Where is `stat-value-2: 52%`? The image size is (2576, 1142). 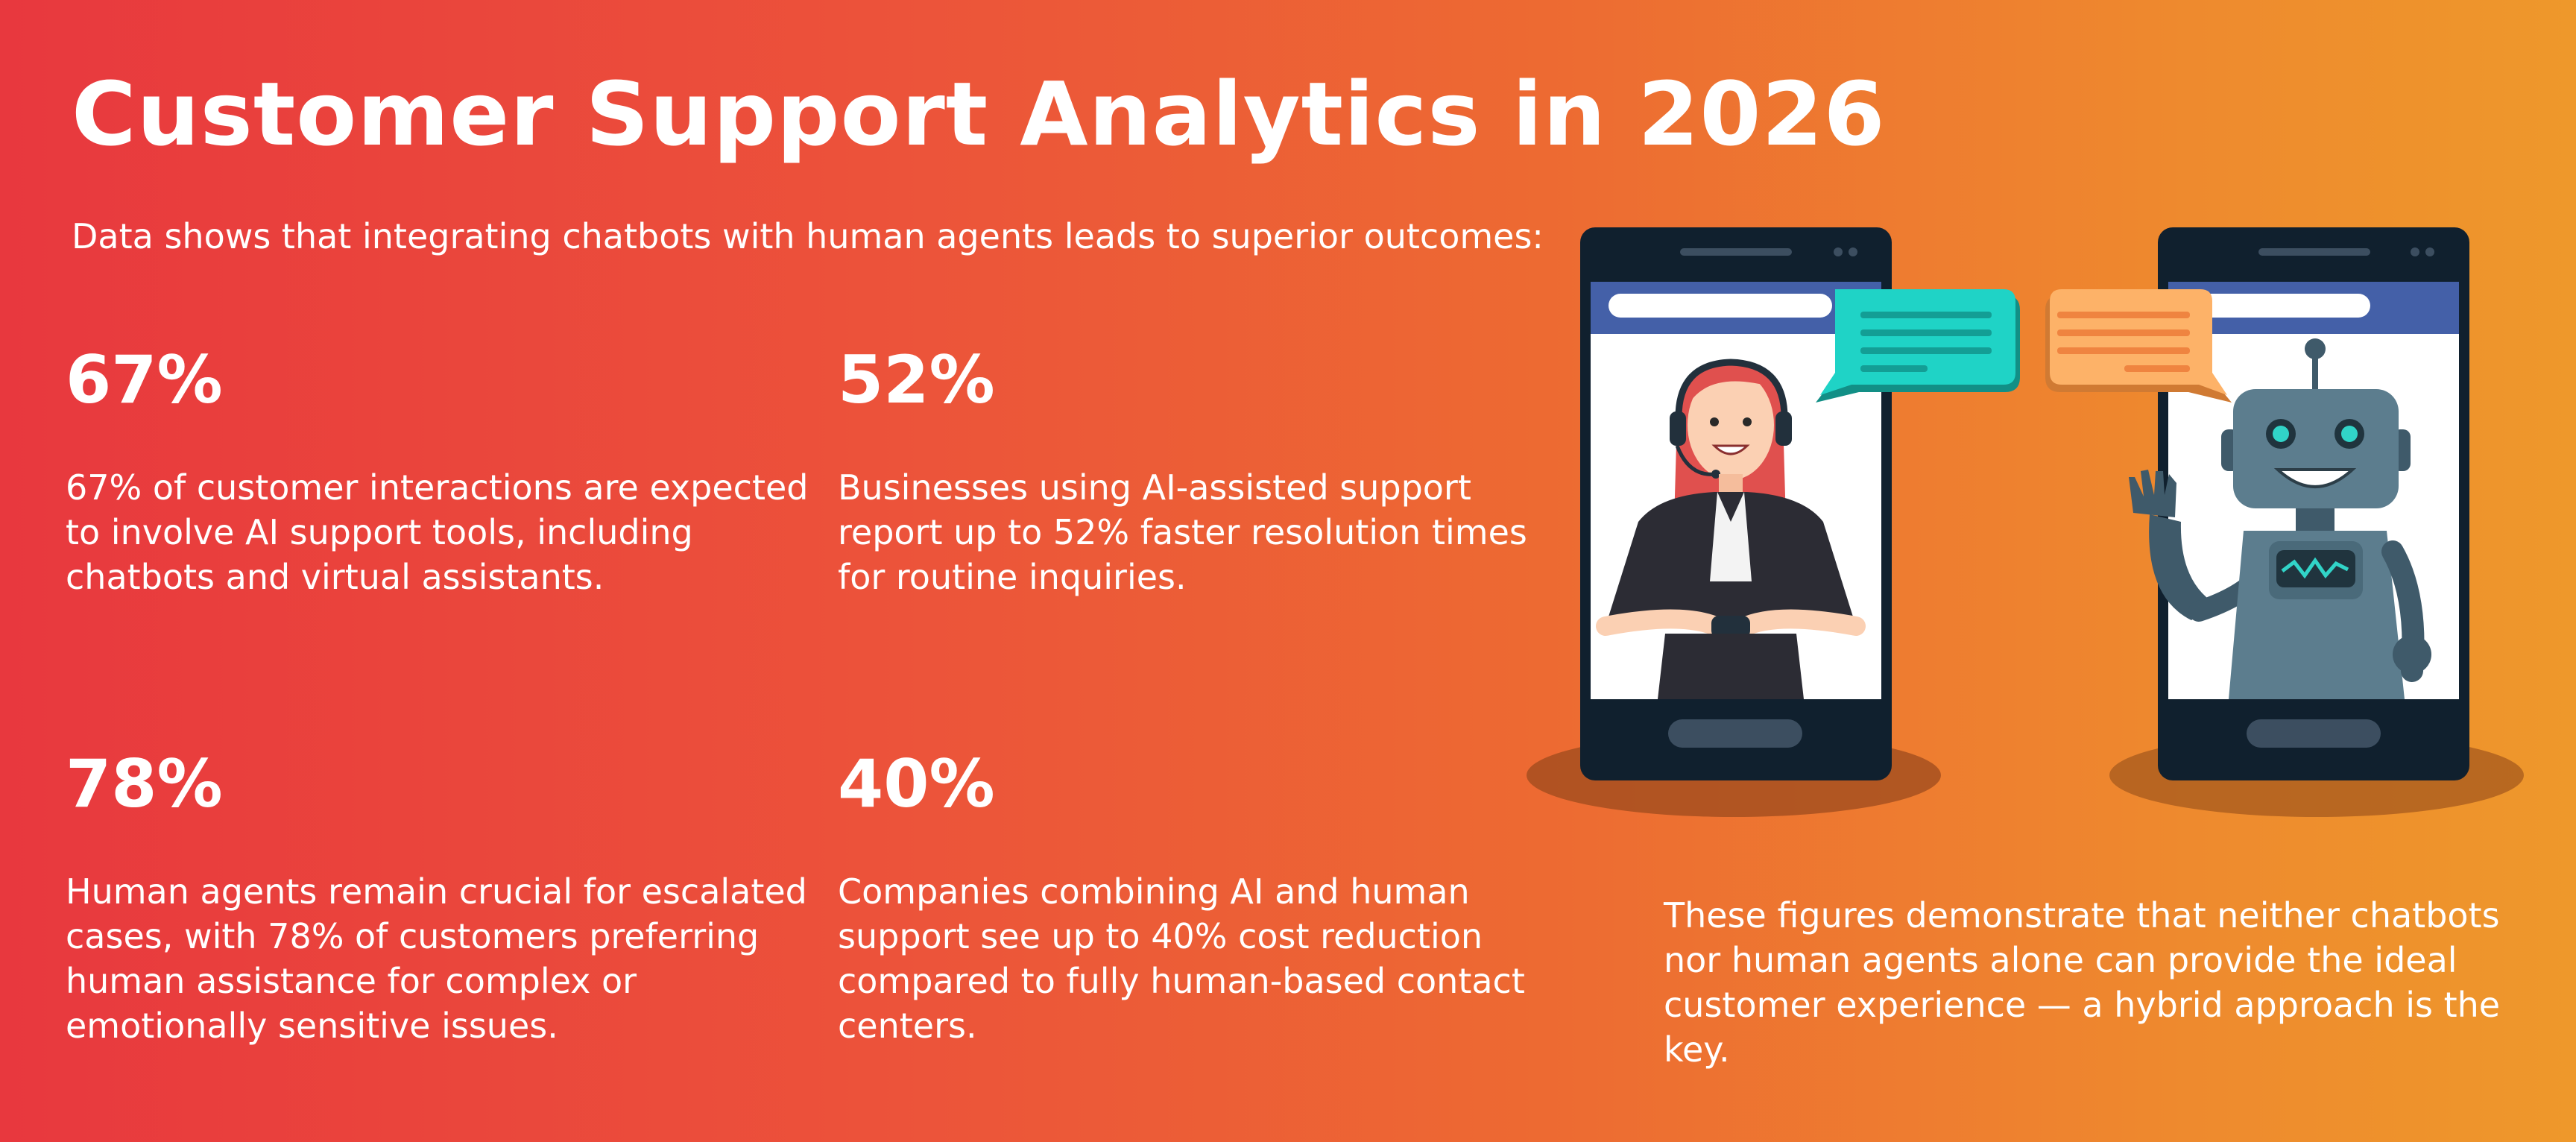
stat-value-2: 52% is located at coordinates (916, 379).